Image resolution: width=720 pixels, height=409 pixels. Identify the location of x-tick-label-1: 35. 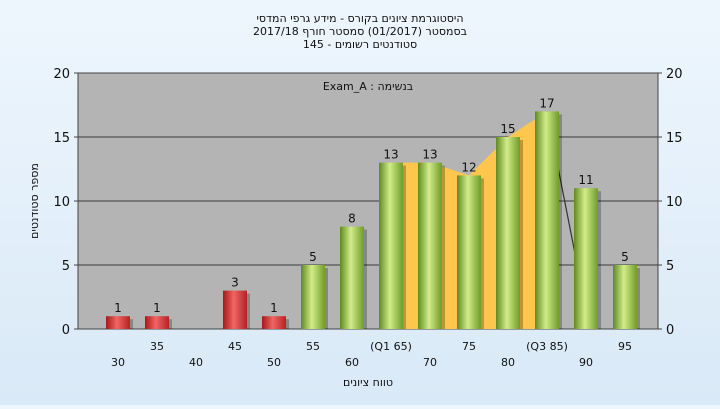
(157, 346).